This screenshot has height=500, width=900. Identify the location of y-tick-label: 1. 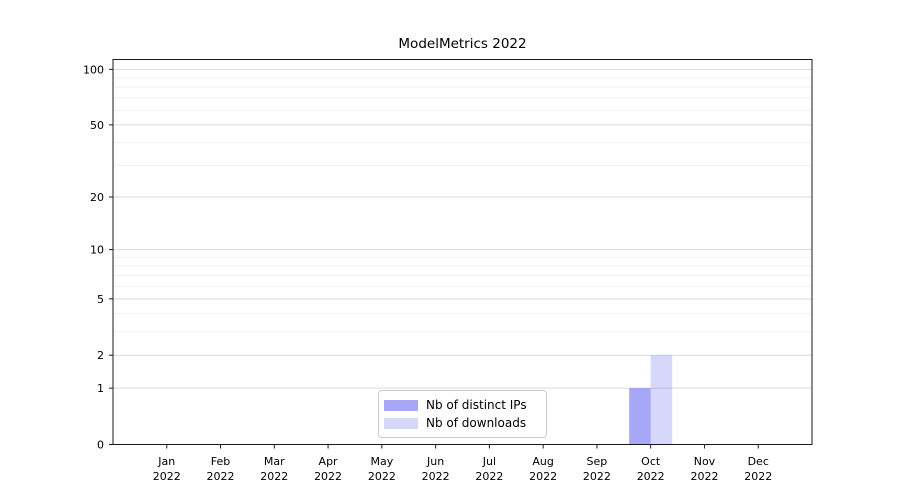
(100, 388).